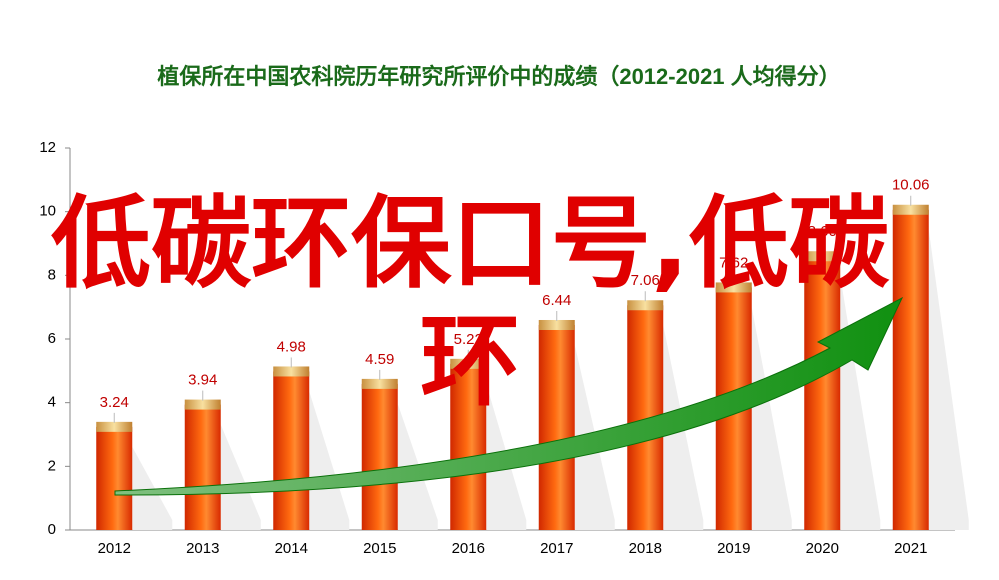  What do you see at coordinates (202, 548) in the screenshot?
I see `x-tick-label: 2013` at bounding box center [202, 548].